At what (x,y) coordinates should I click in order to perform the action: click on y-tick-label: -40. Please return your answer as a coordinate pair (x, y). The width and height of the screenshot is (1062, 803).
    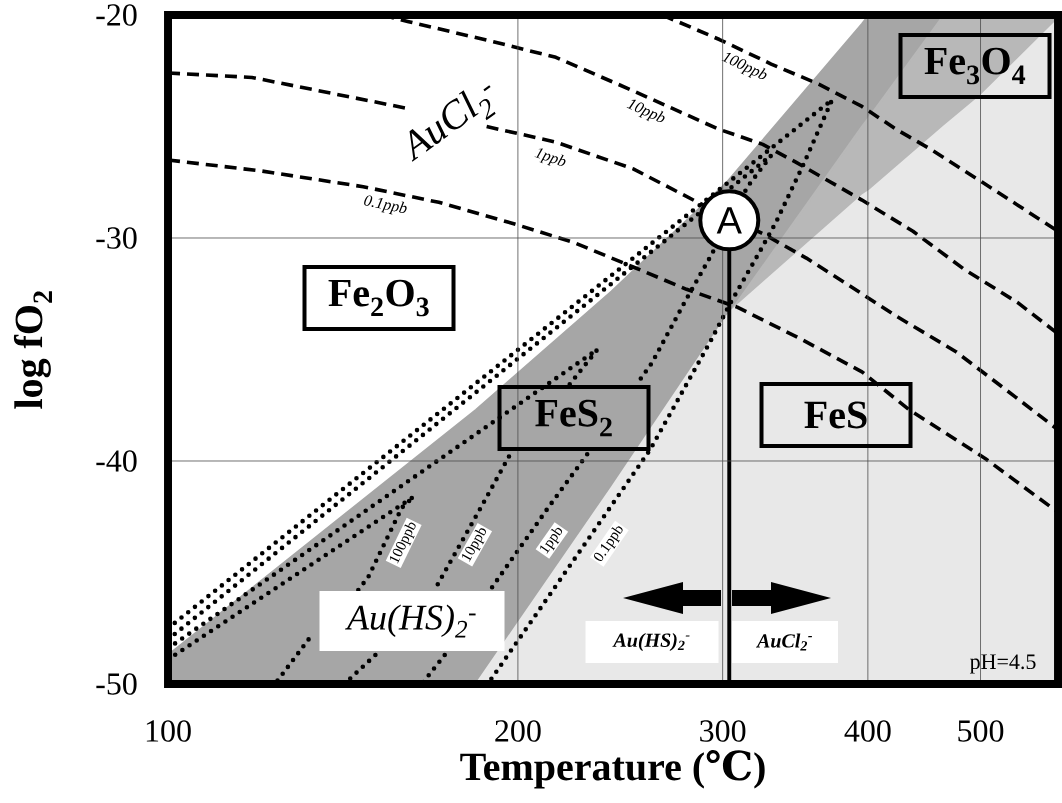
    Looking at the image, I should click on (116, 461).